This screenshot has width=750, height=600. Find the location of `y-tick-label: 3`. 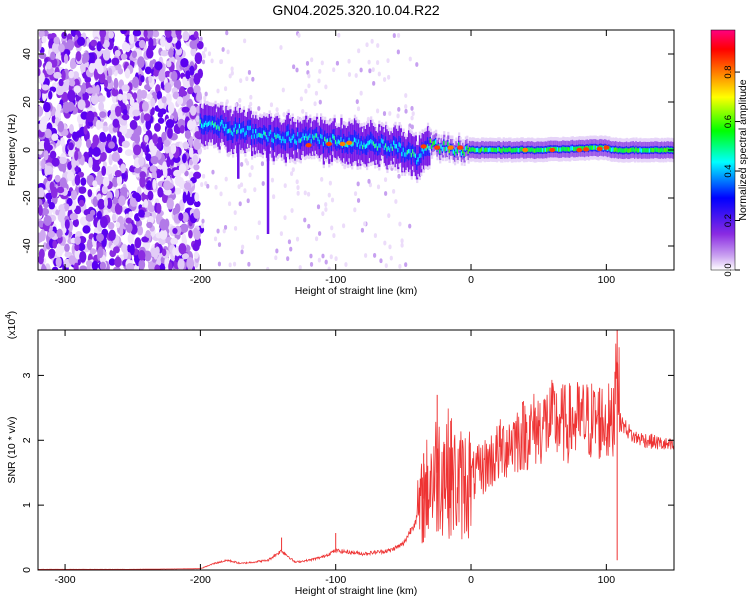

y-tick-label: 3 is located at coordinates (27, 375).